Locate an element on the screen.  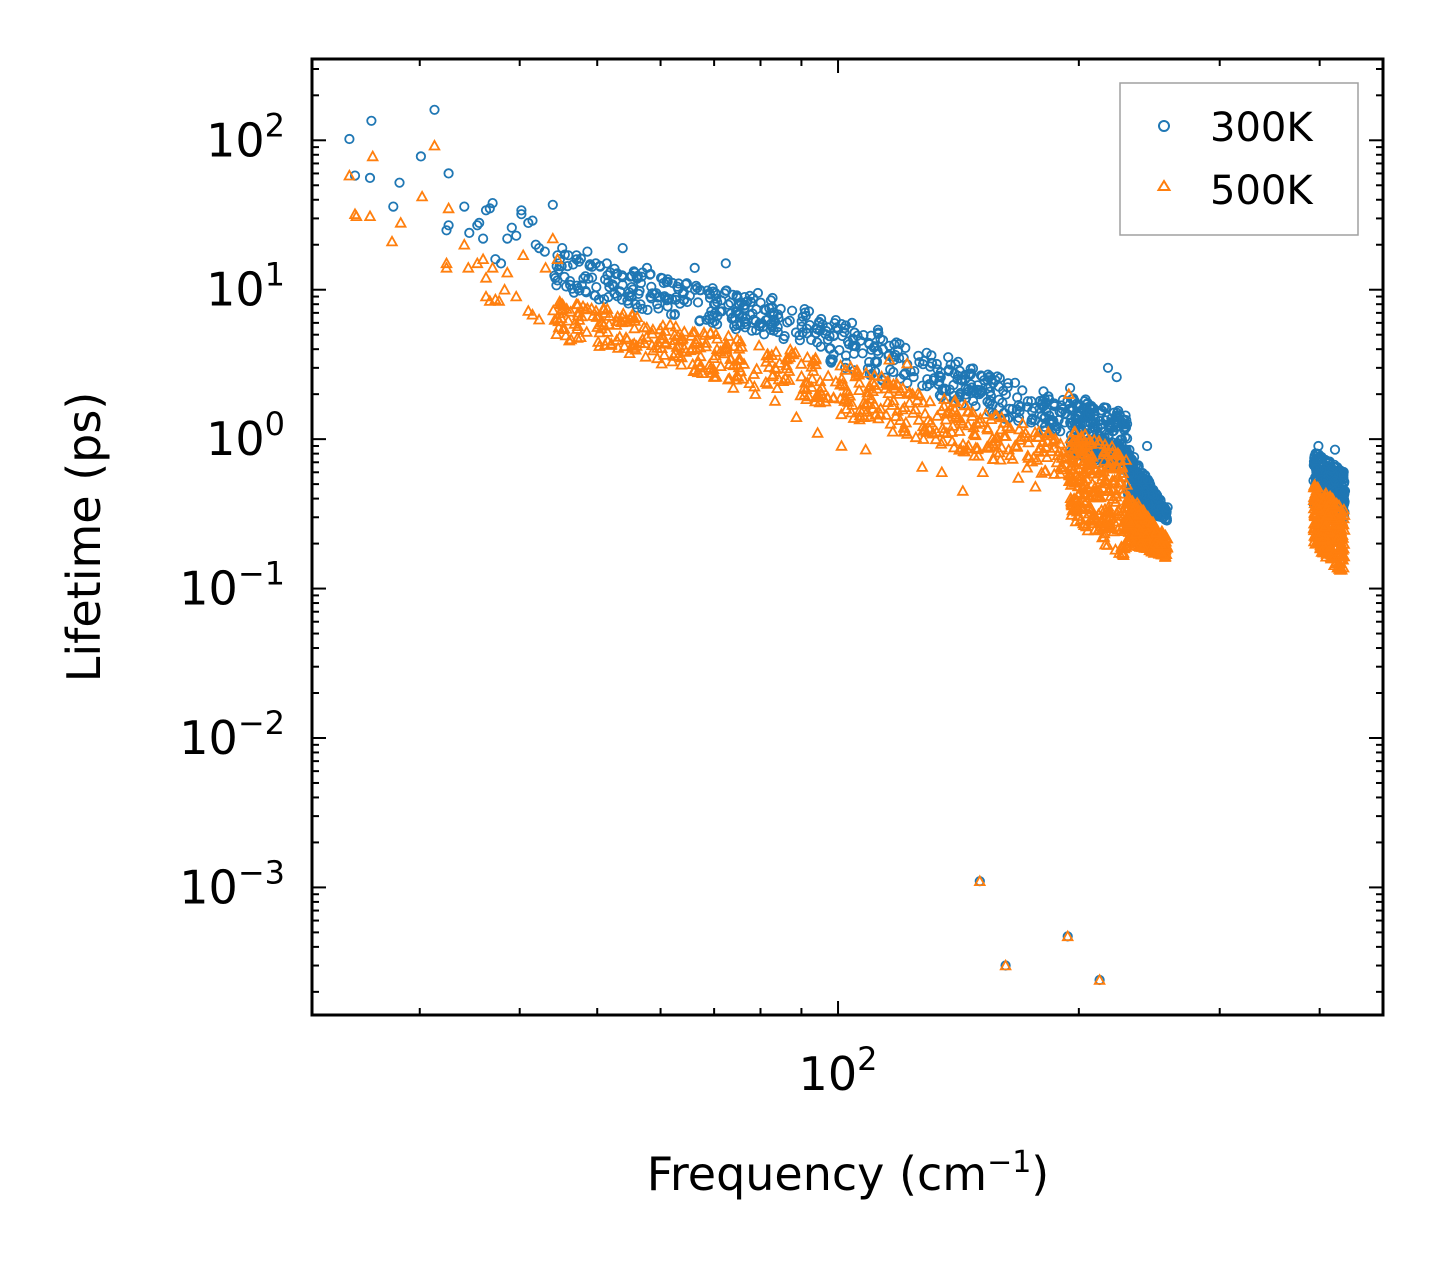
legend: 300K 500K is located at coordinates (1239, 159).